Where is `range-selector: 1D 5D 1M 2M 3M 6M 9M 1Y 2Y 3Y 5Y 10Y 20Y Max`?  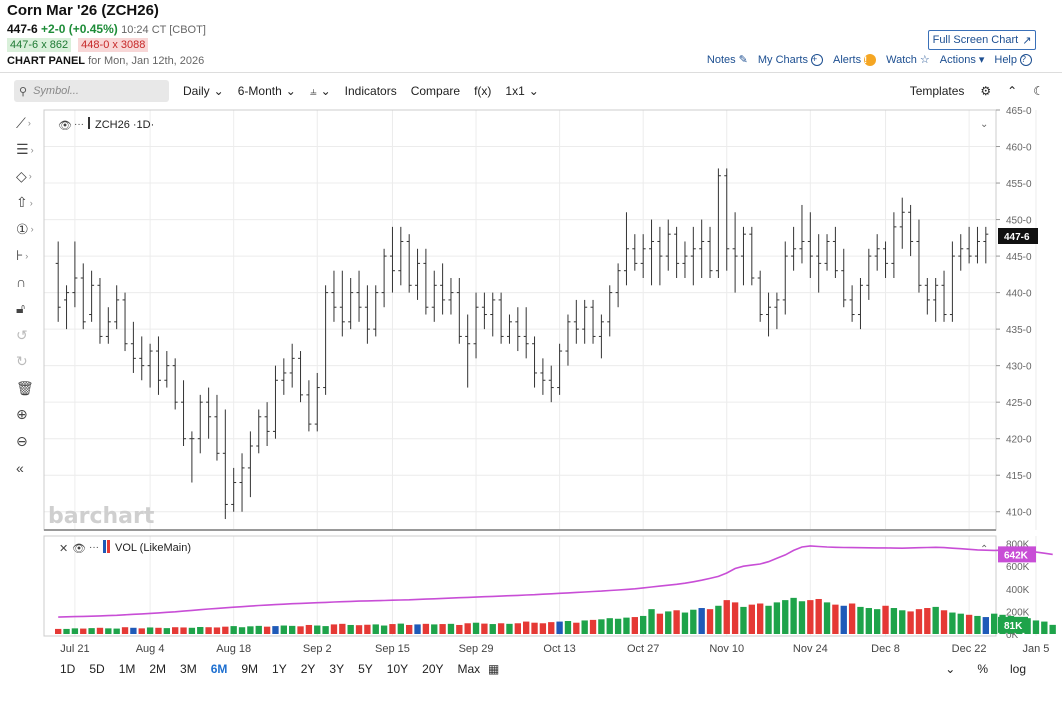 range-selector: 1D 5D 1M 2M 3M 6M 9M 1Y 2Y 3Y 5Y 10Y 20Y Max is located at coordinates (270, 669).